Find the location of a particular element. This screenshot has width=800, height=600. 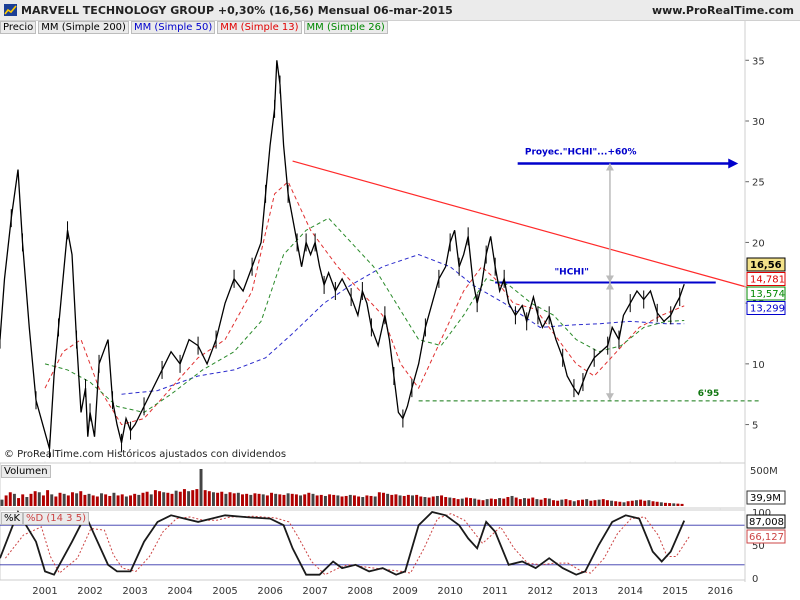

x-tick-label: 2013 is located at coordinates (584, 591).